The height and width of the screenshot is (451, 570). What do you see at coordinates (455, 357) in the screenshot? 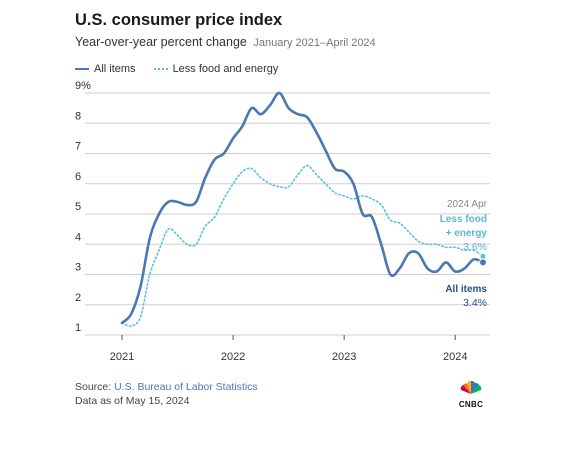
I see `x-tick-label: 2024` at bounding box center [455, 357].